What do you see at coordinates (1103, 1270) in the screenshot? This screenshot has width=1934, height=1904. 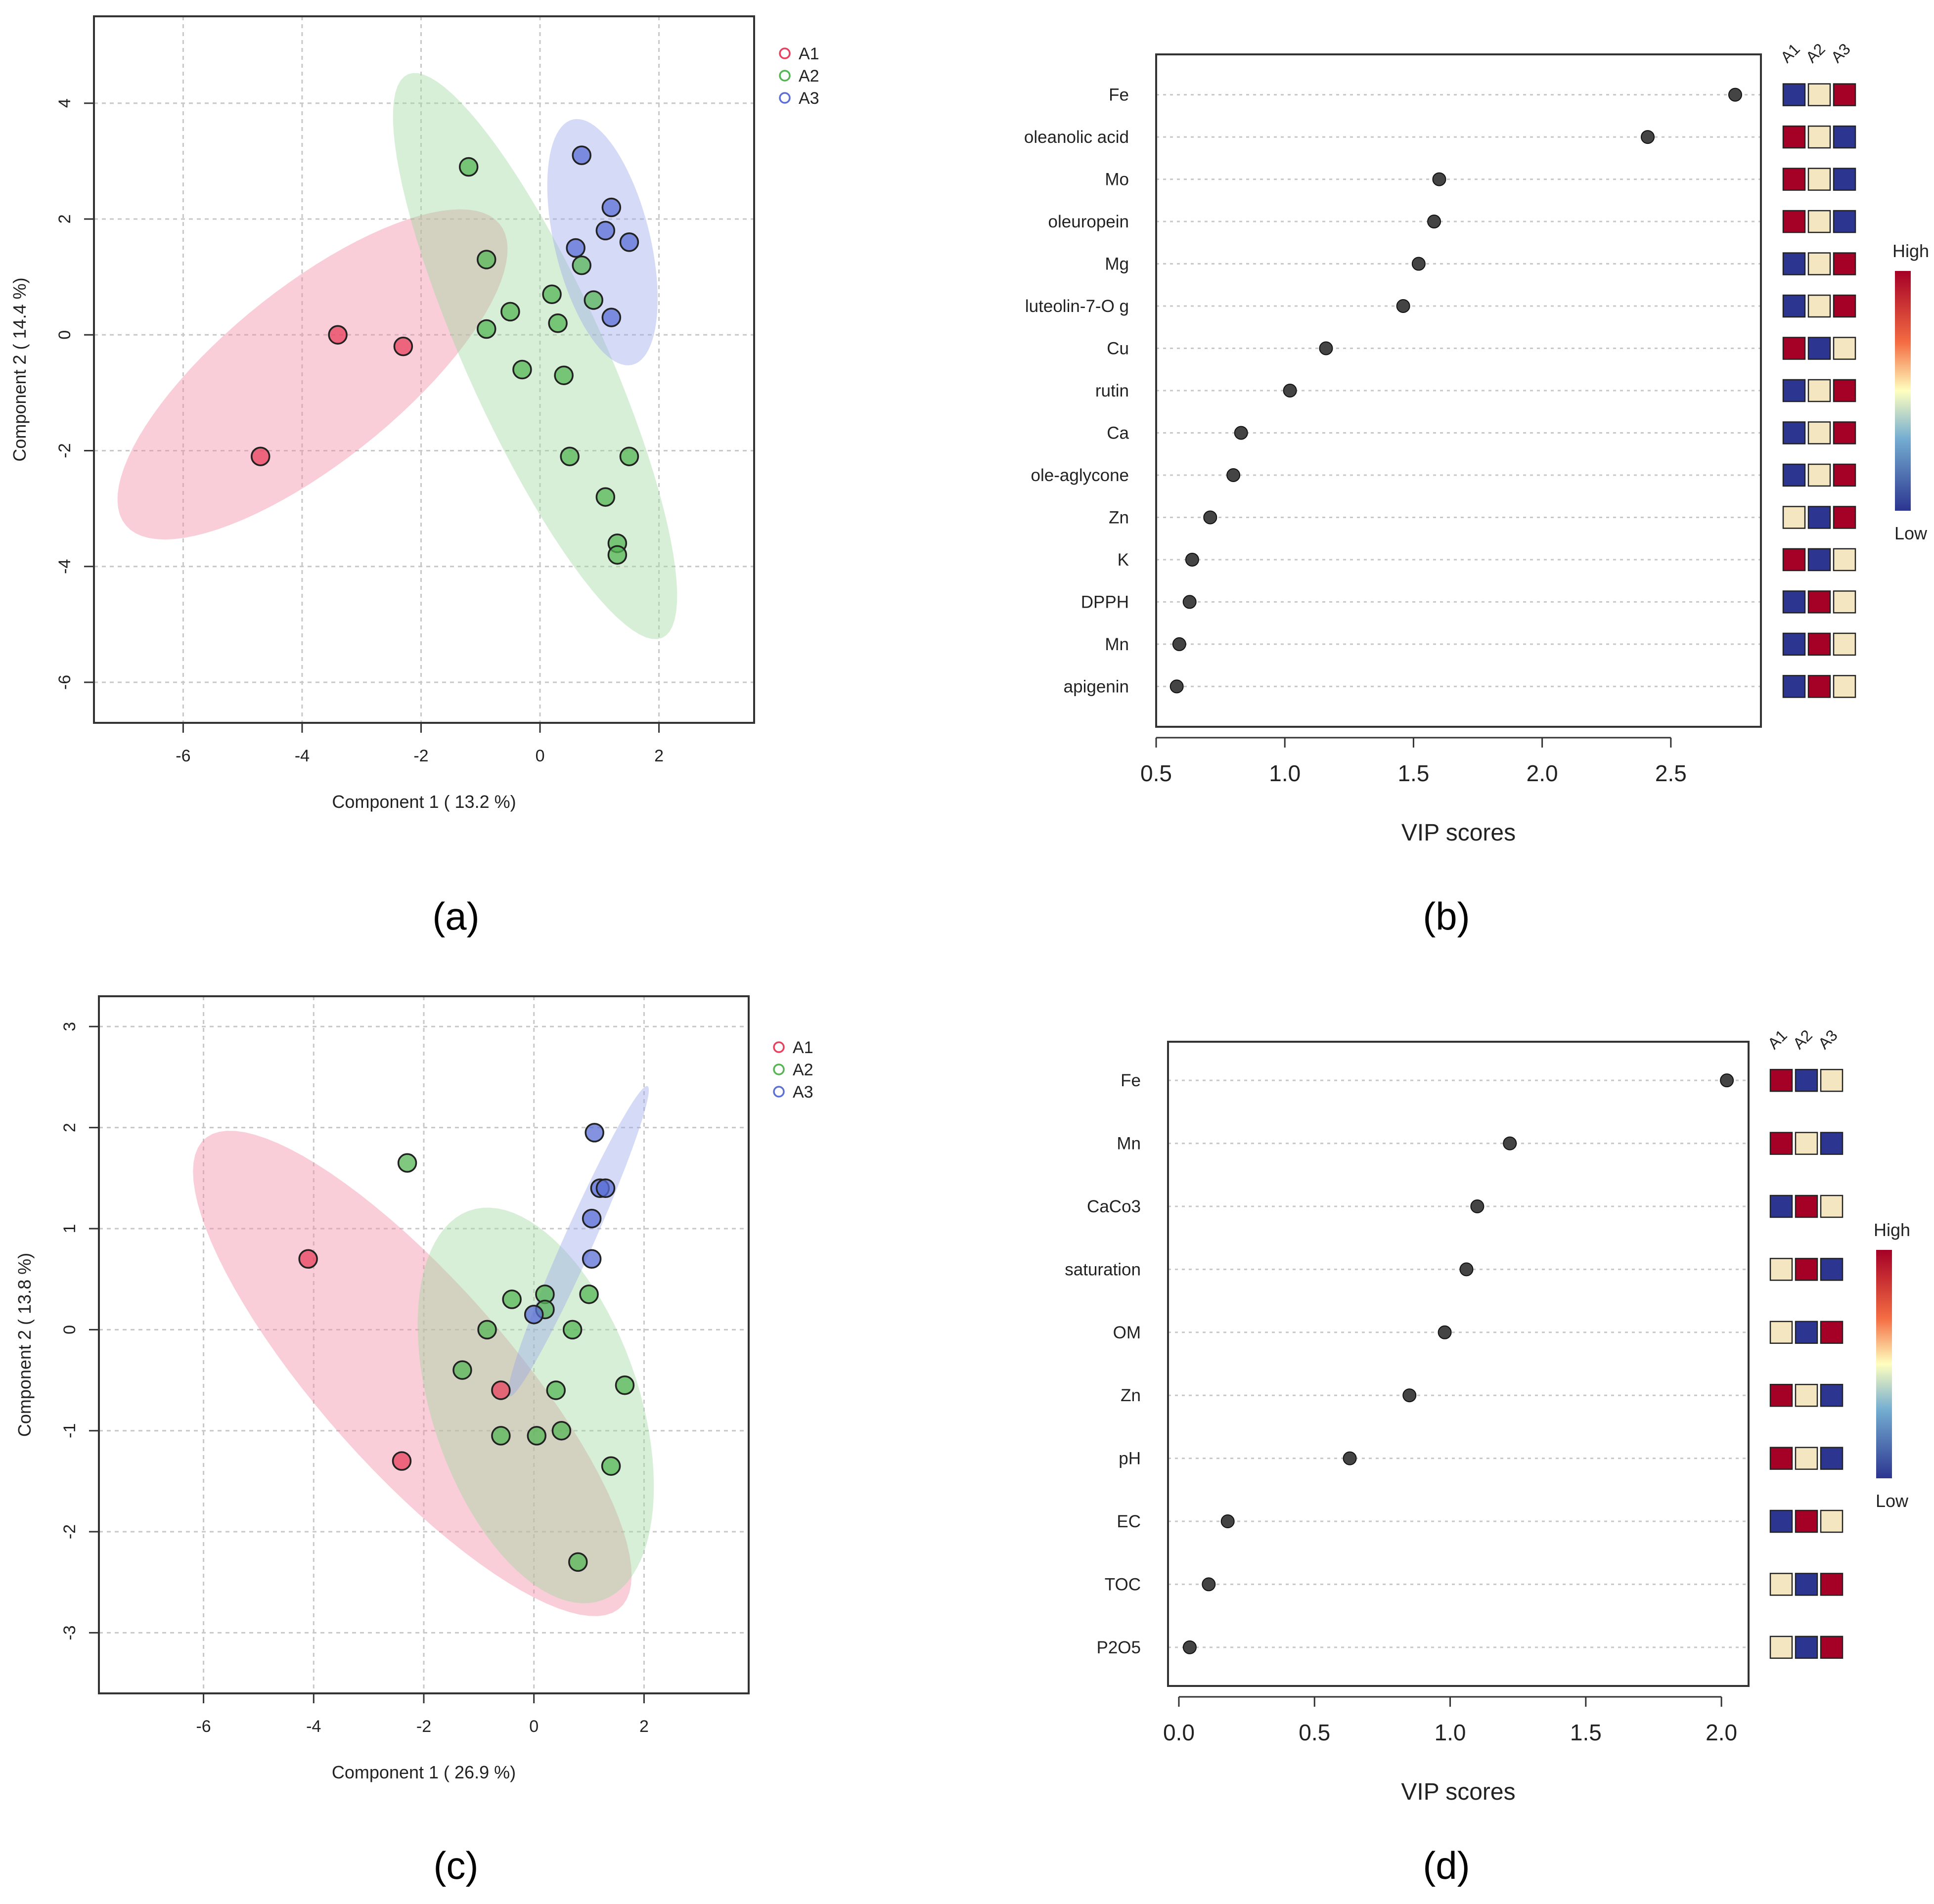 I see `feature-label: saturation` at bounding box center [1103, 1270].